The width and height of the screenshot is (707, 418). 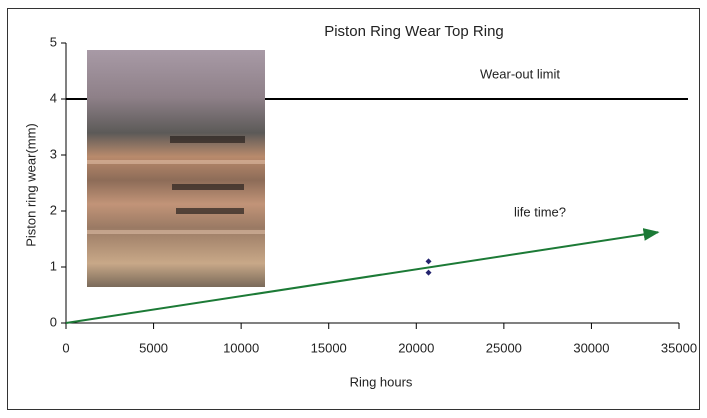 I want to click on photo, so click(x=176, y=168).